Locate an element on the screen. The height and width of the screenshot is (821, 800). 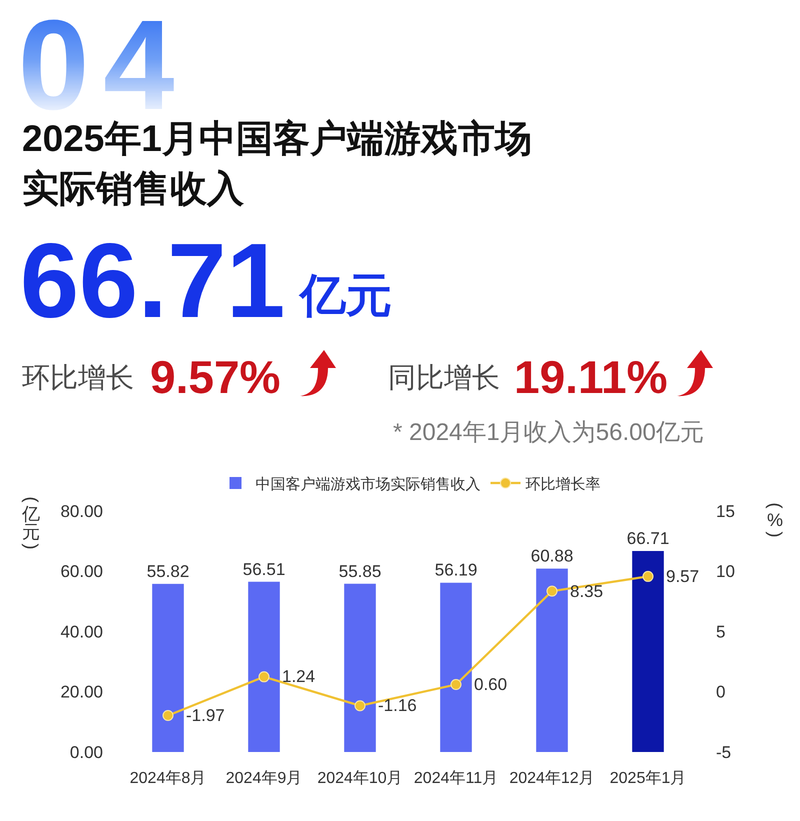
y-tick-label: 40.00 is located at coordinates (81, 632).